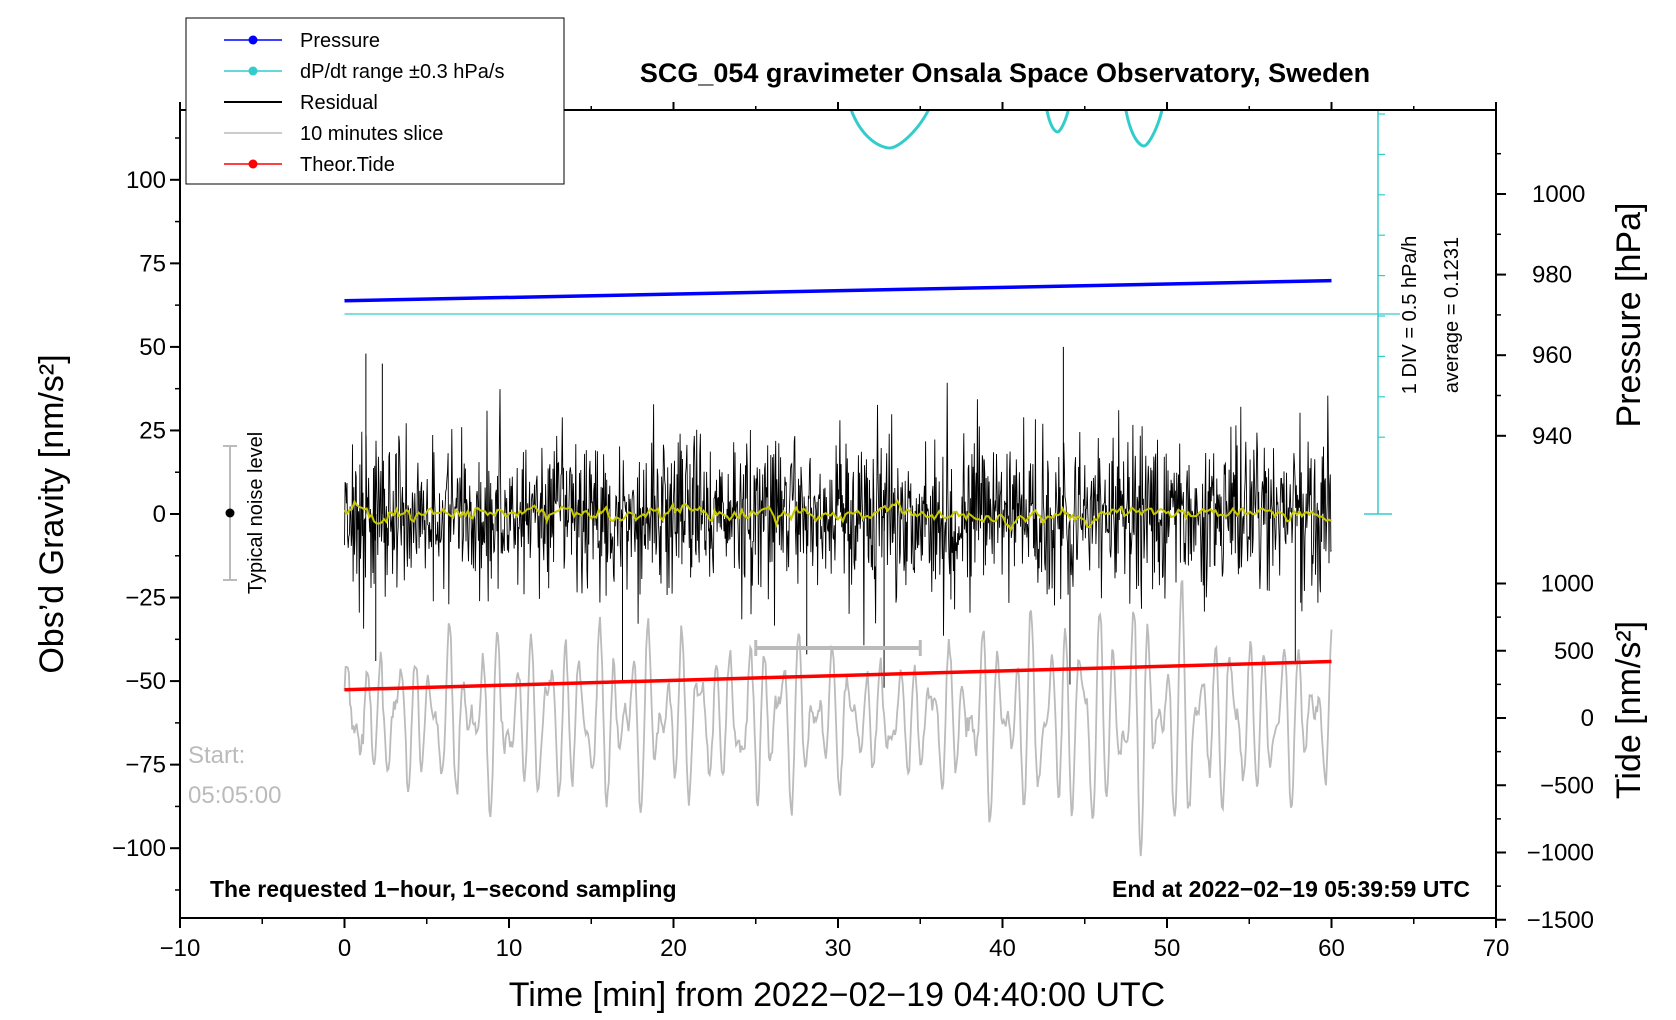 Image resolution: width=1676 pixels, height=1020 pixels. I want to click on y-tick-label: −100, so click(139, 848).